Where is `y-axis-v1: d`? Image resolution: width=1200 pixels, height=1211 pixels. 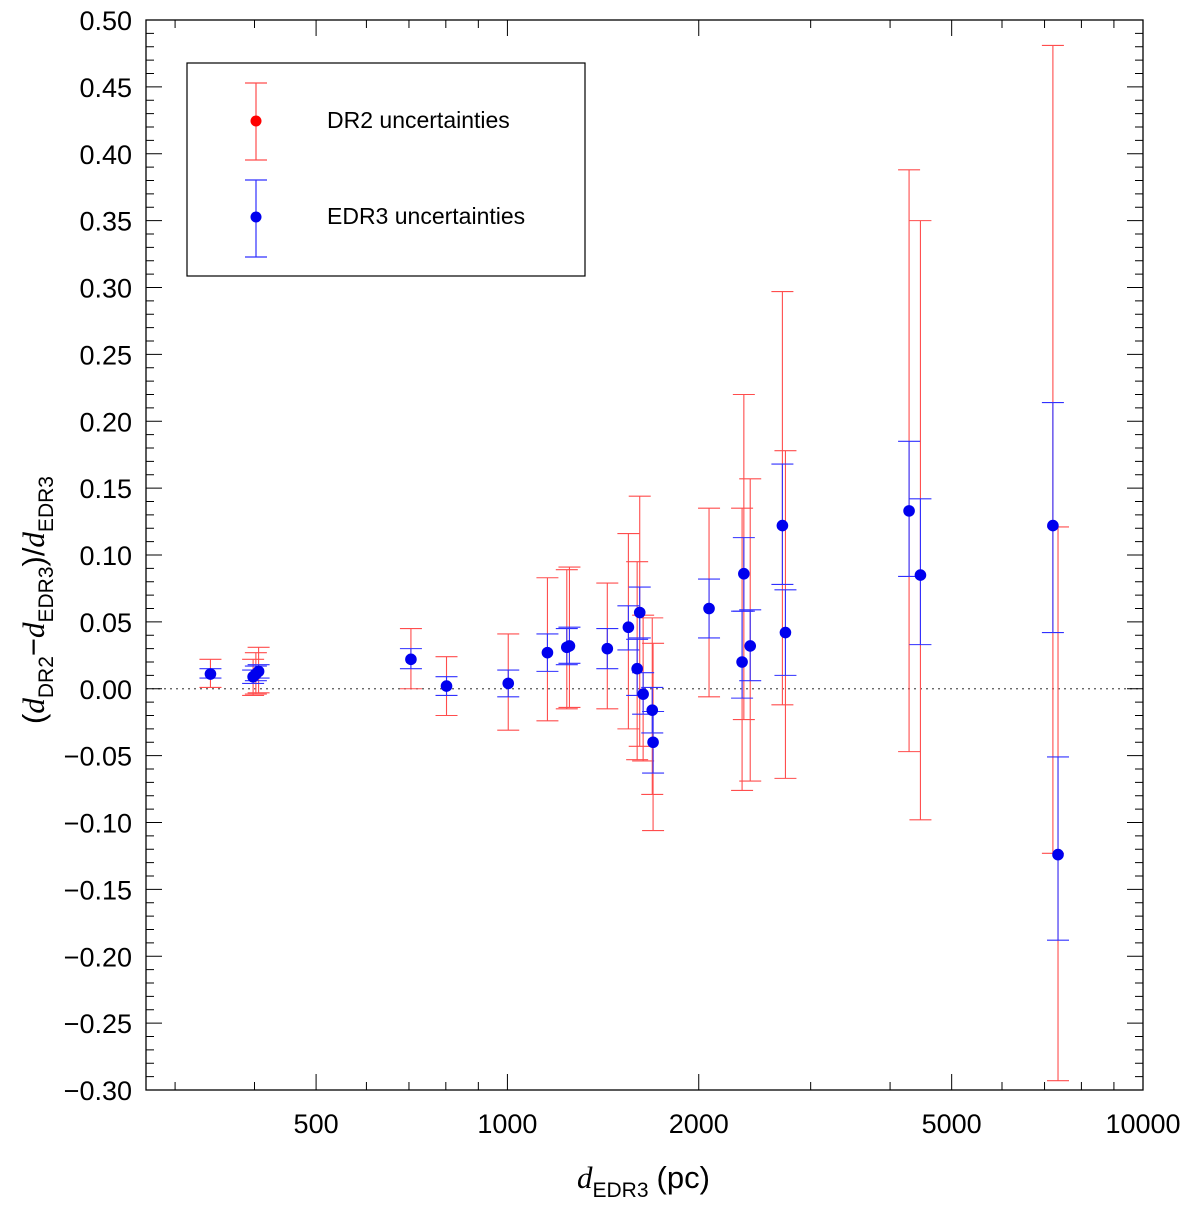
y-axis-v1: d is located at coordinates (33, 706).